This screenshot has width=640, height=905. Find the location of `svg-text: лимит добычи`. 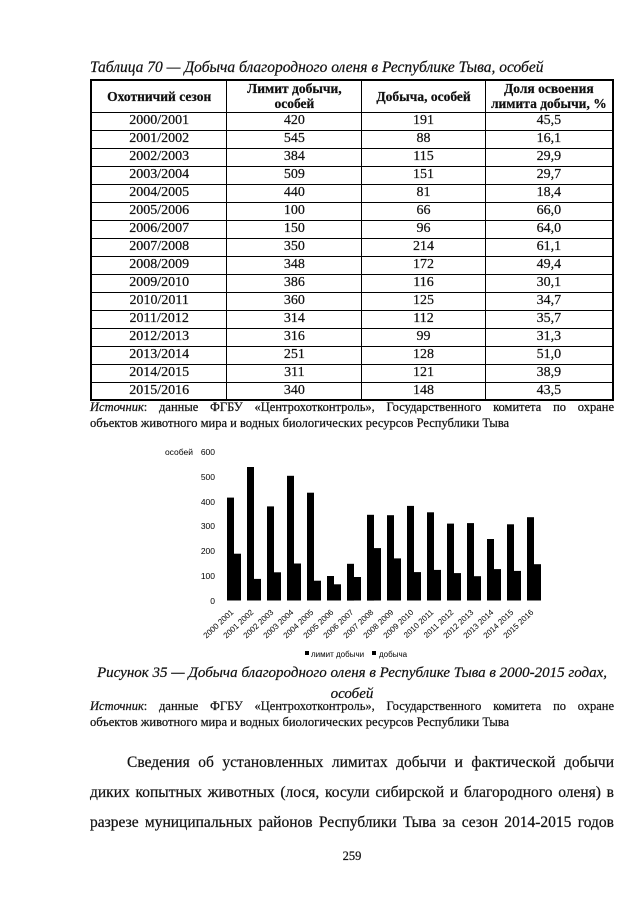

svg-text: лимит добычи is located at coordinates (337, 654).